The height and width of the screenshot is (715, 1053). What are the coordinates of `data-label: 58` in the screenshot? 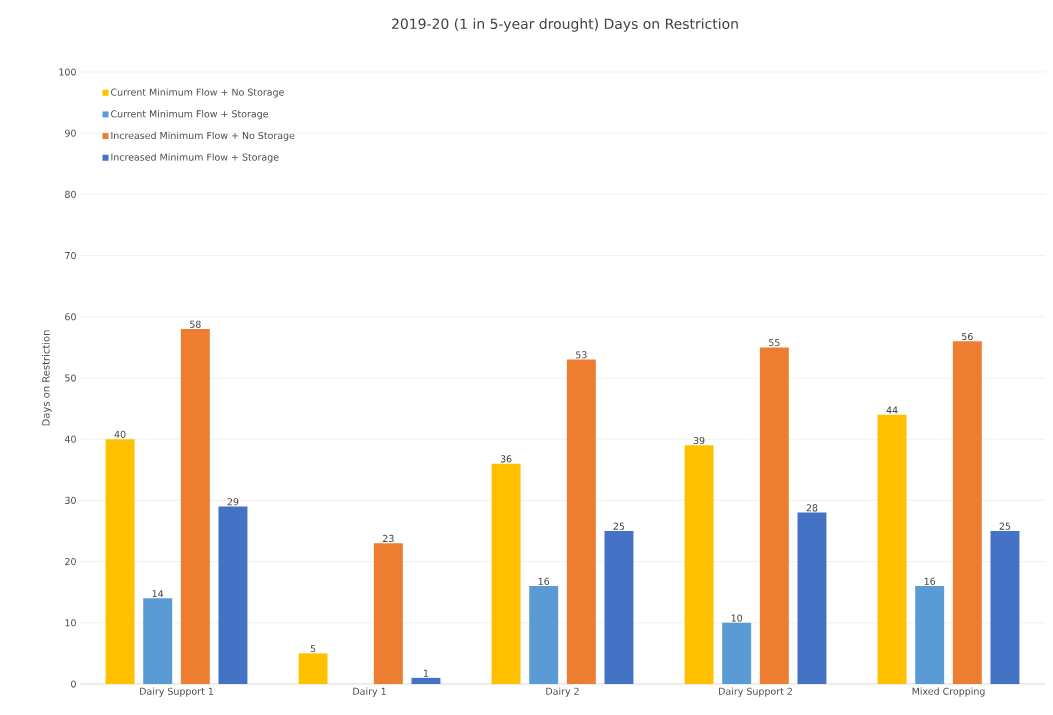 It's located at (195, 324).